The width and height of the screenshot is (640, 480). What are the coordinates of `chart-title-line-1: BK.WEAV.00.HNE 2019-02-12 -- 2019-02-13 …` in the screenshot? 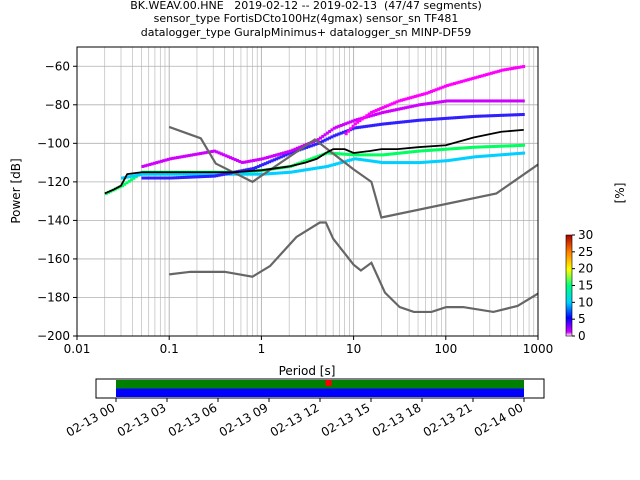 It's located at (306, 6).